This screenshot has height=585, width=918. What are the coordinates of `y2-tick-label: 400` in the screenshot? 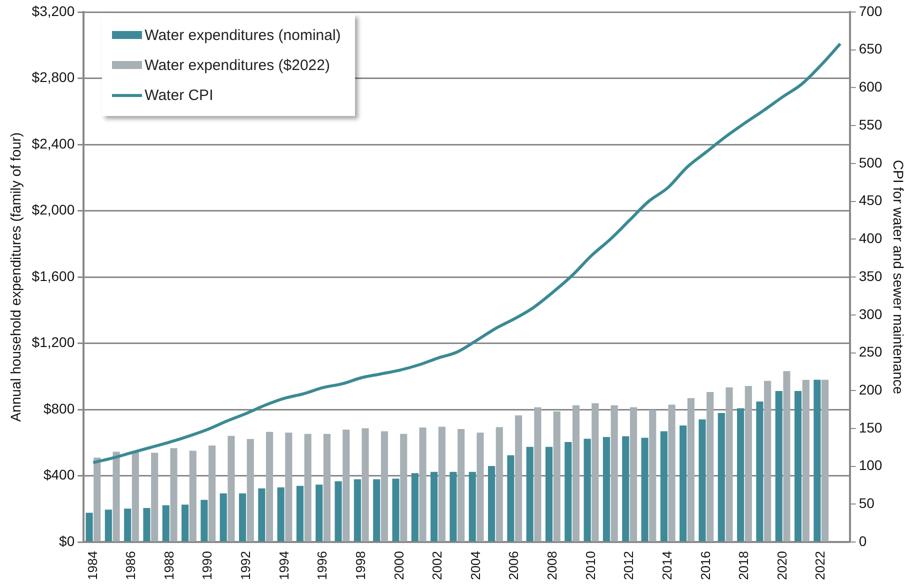 It's located at (870, 238).